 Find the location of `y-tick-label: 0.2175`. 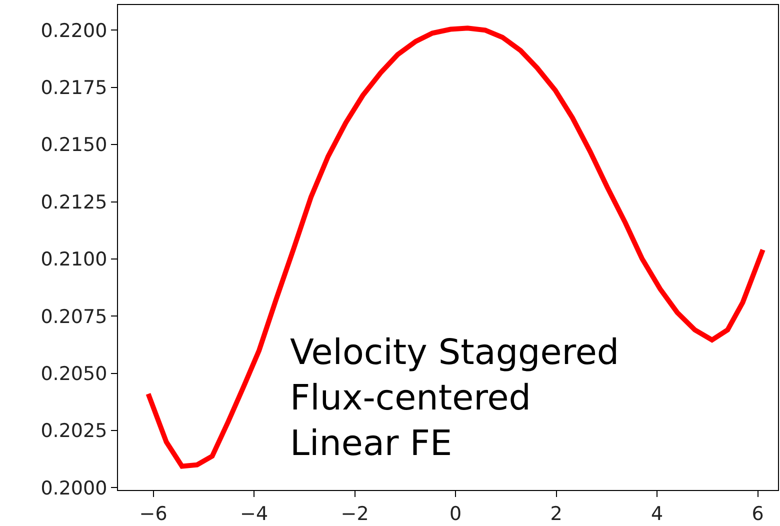

y-tick-label: 0.2175 is located at coordinates (74, 88).